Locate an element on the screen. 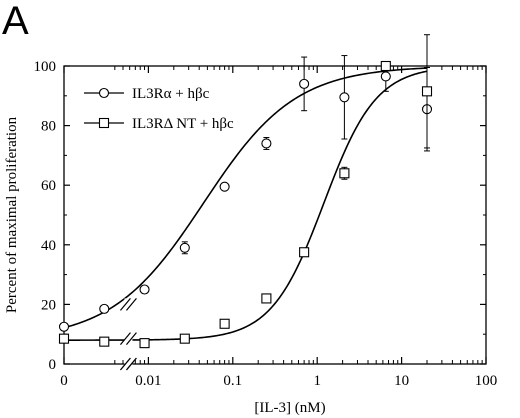 The height and width of the screenshot is (418, 520). panel-label: A is located at coordinates (15, 21).